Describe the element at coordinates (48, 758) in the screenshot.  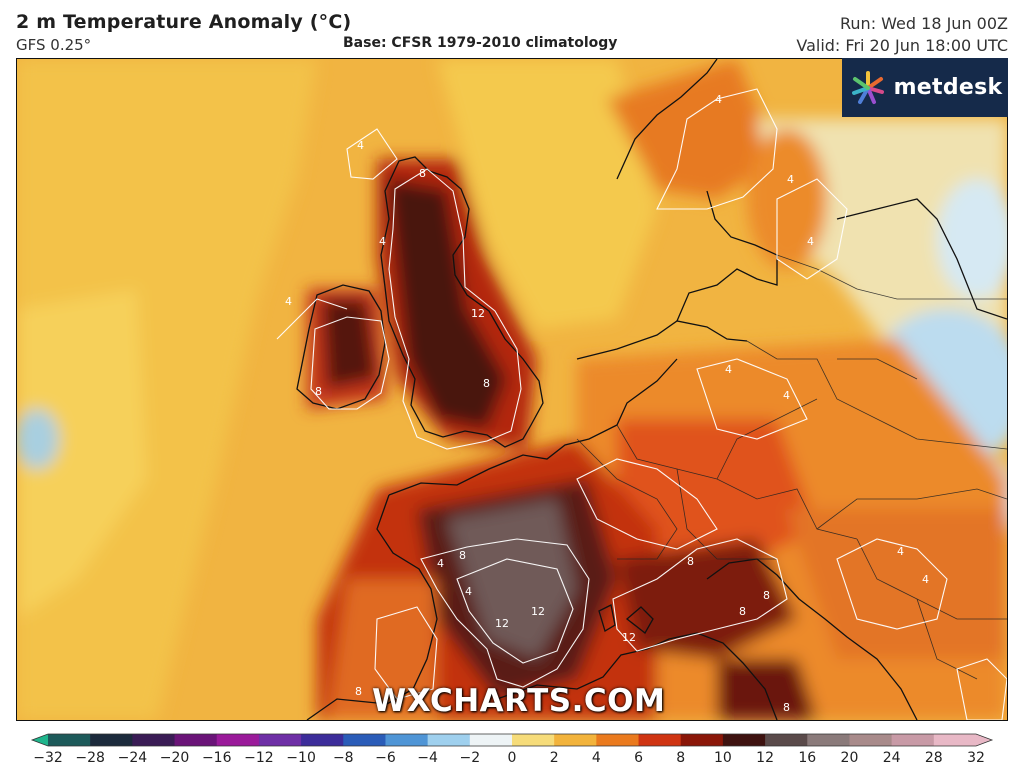
I see `colorbar-tick-label: −32` at that location.